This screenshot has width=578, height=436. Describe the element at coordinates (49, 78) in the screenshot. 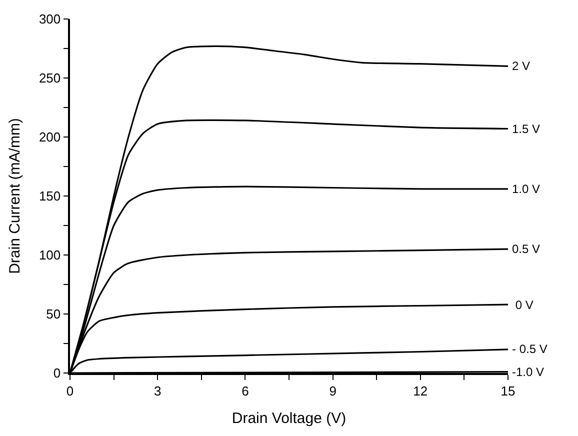

I see `y-tick-label: 250` at that location.